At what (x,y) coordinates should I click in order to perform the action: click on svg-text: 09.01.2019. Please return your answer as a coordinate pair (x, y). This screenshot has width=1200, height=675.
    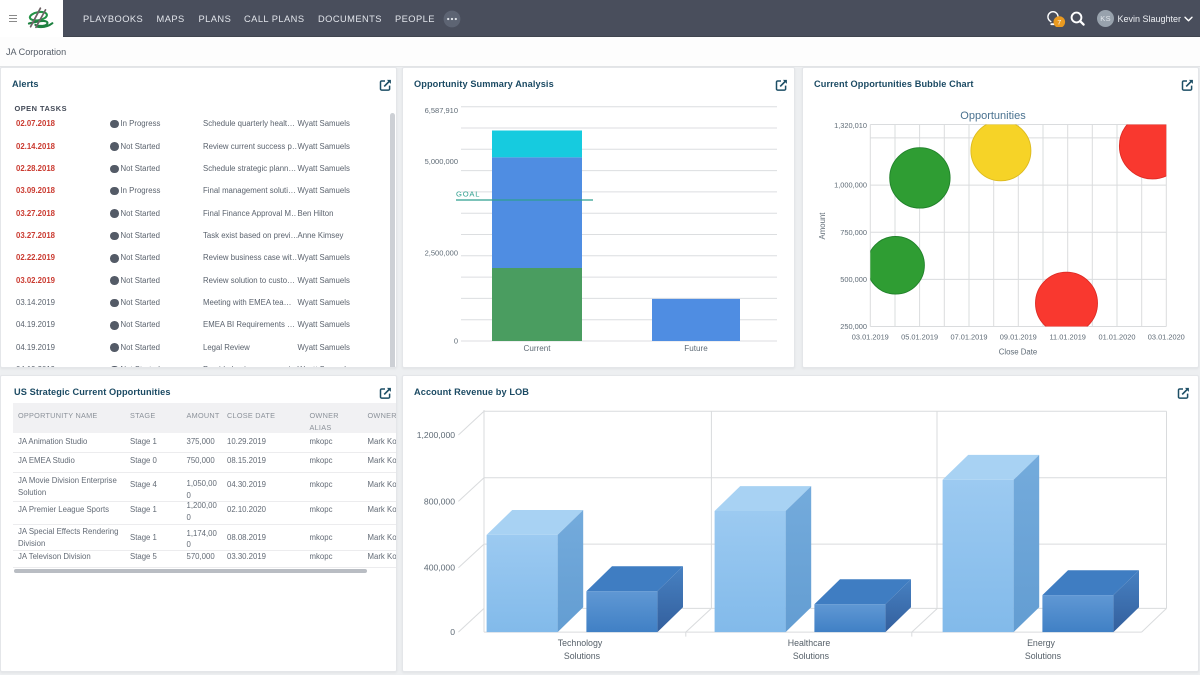
    Looking at the image, I should click on (1018, 337).